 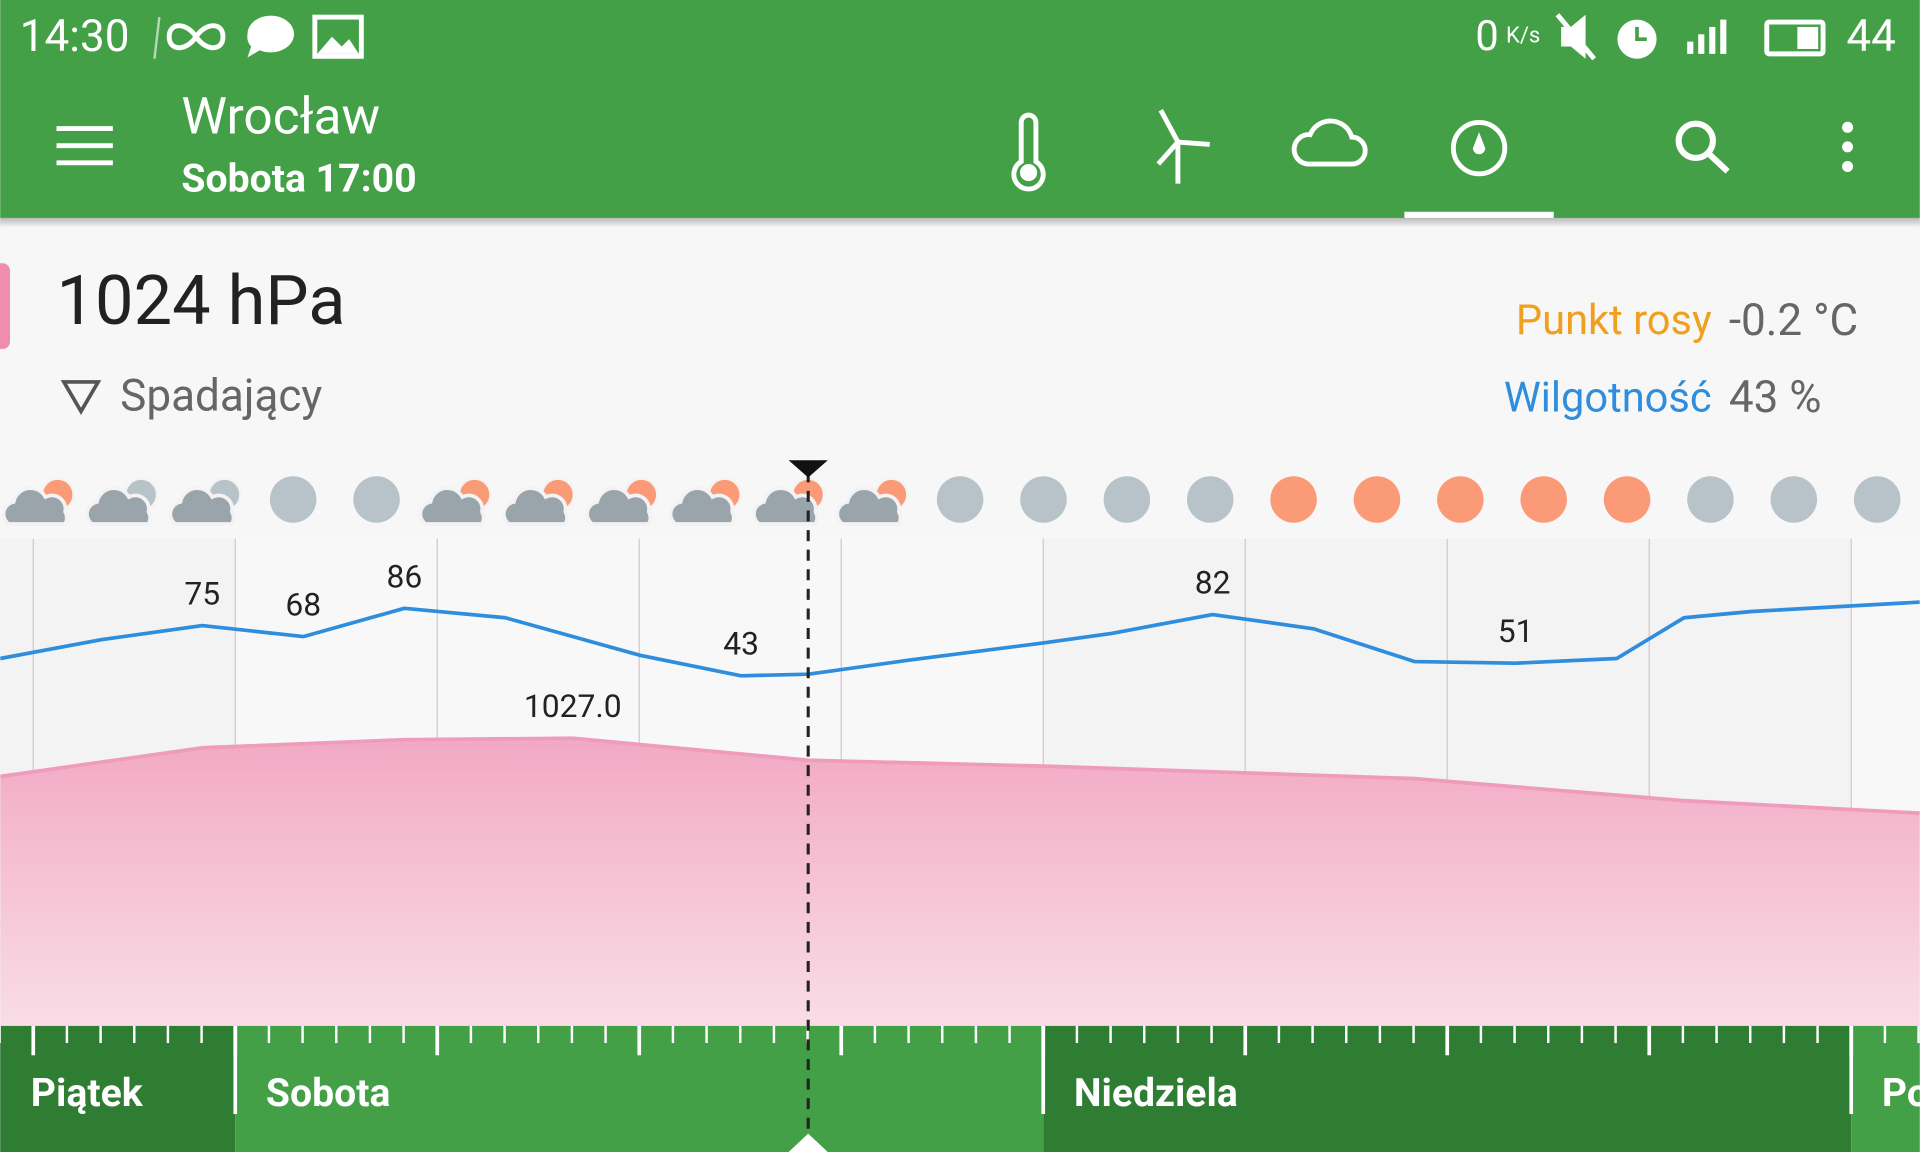 I want to click on weather-icons, so click(x=951, y=501).